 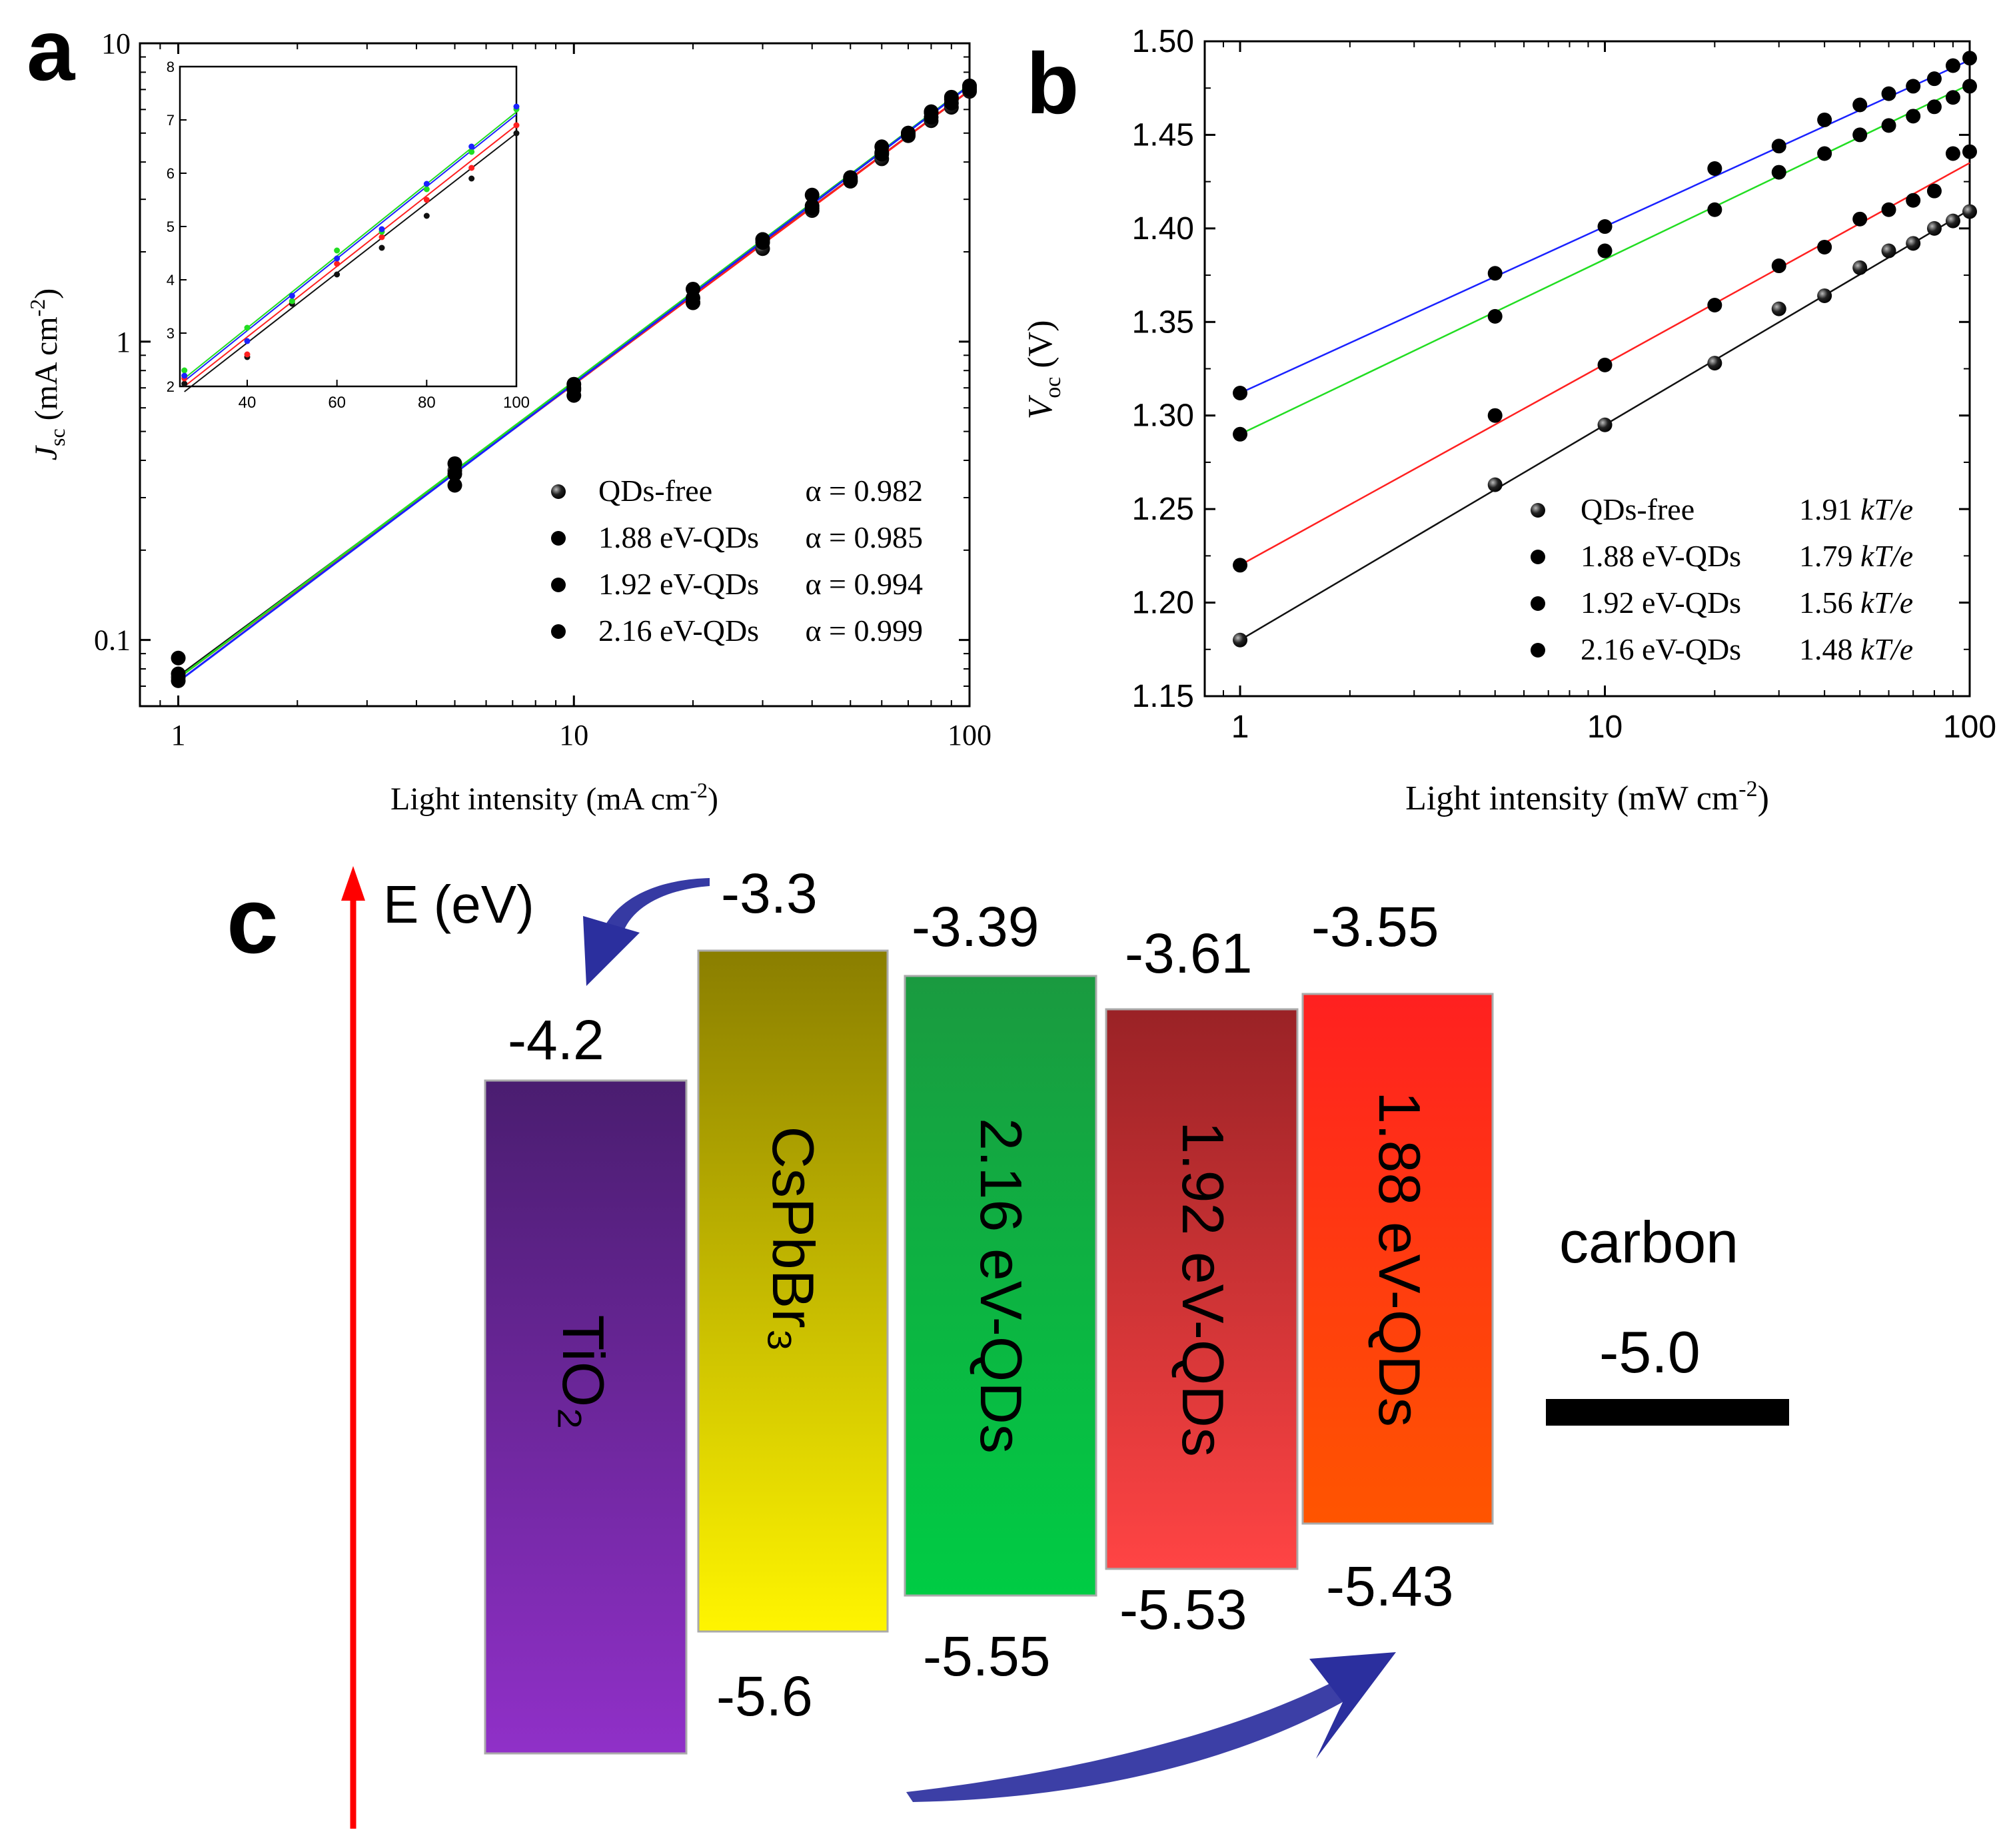 What do you see at coordinates (1648, 1242) in the screenshot?
I see `carbon-label: carbon` at bounding box center [1648, 1242].